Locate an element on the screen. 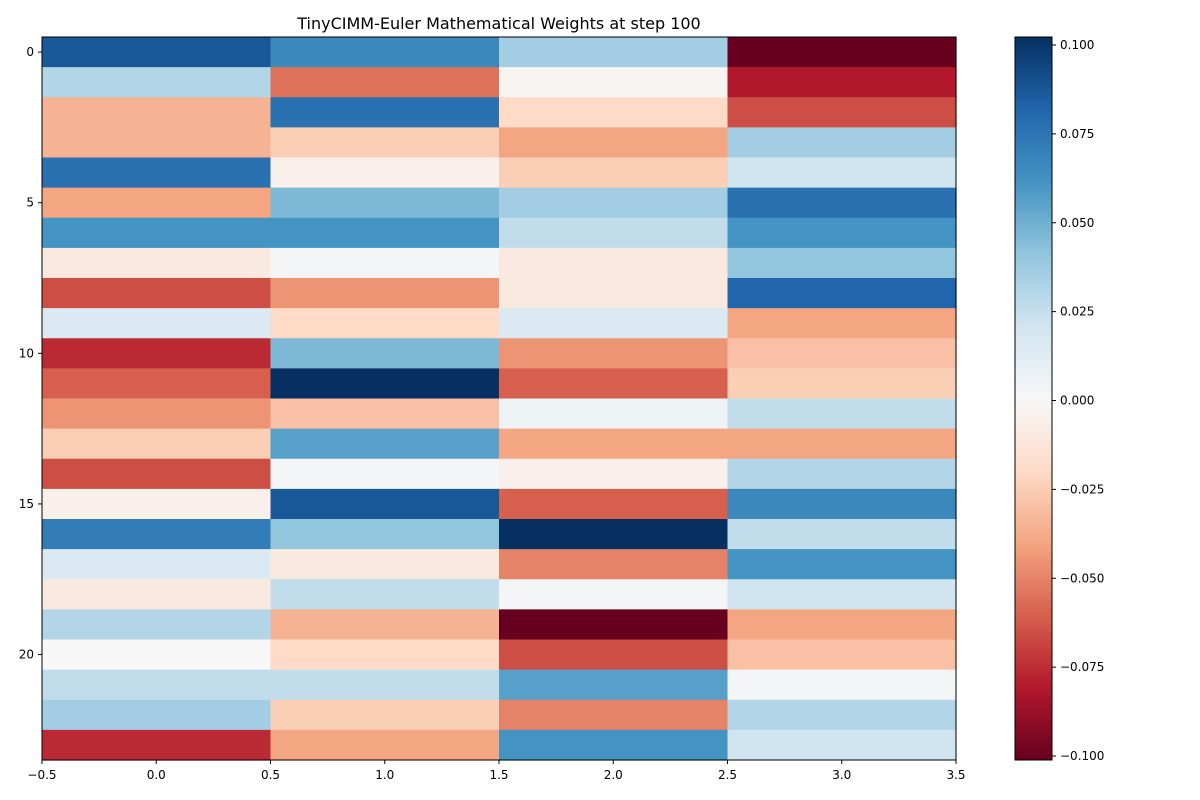 This screenshot has height=800, width=1200. colorbar-tick-label: −0.075 is located at coordinates (1082, 667).